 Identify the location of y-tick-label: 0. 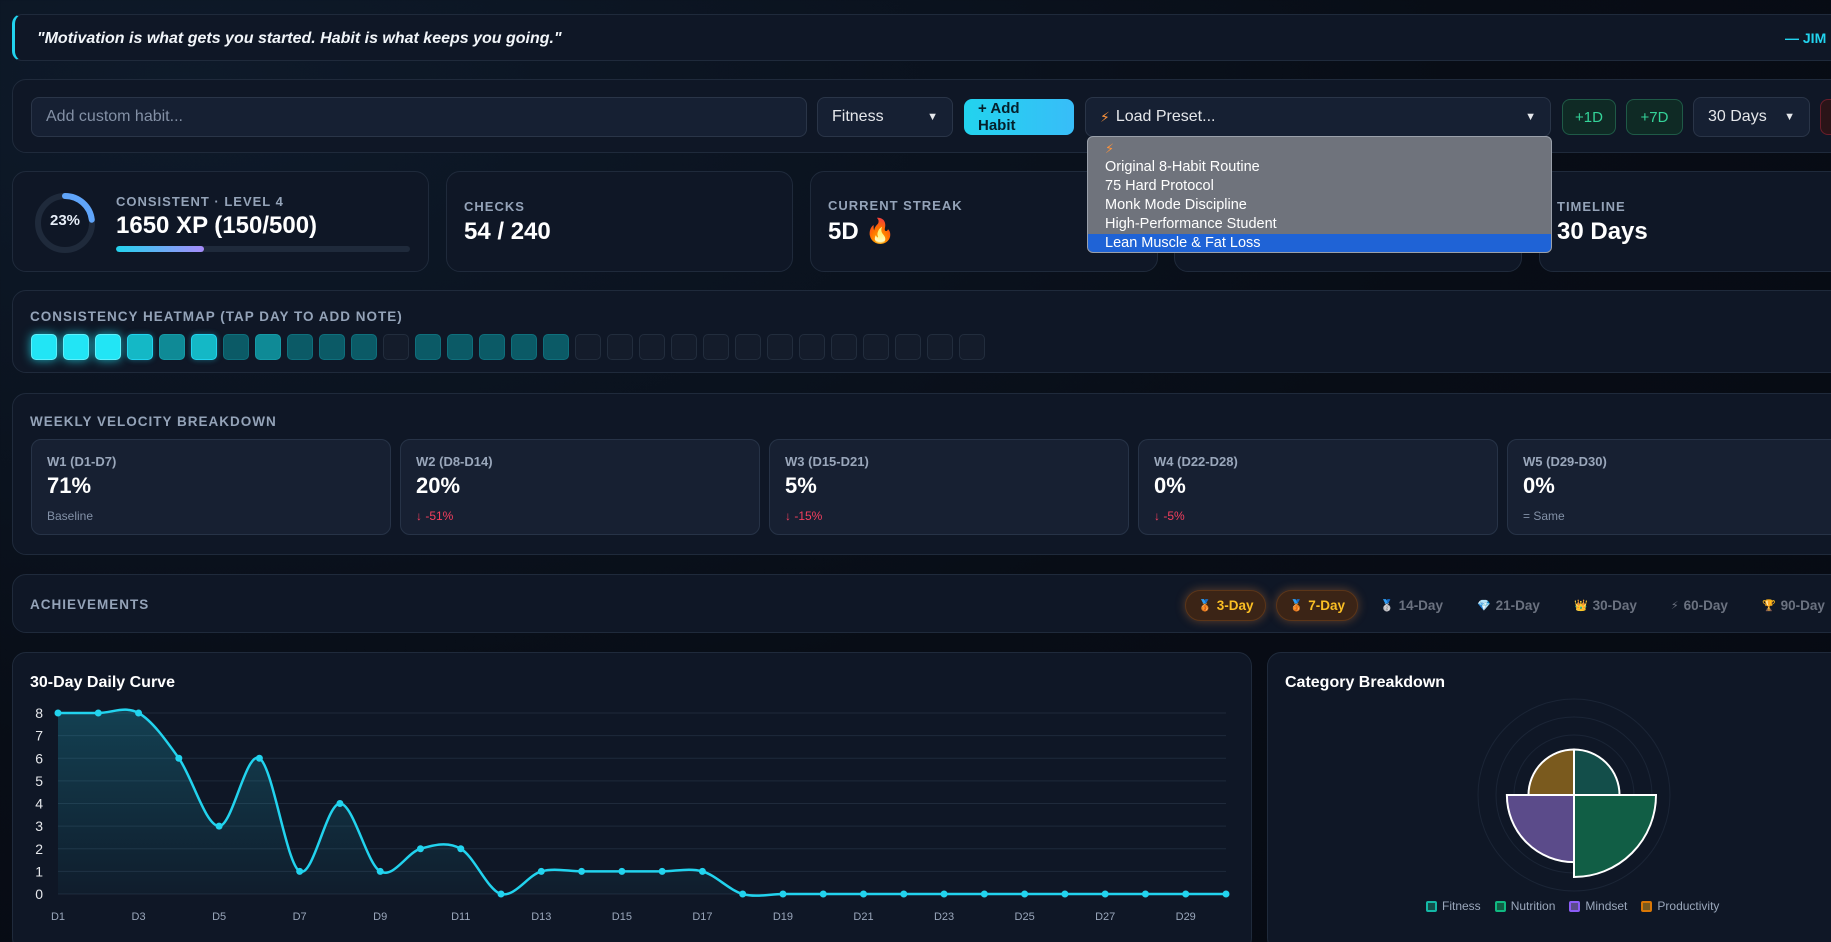
(39, 894).